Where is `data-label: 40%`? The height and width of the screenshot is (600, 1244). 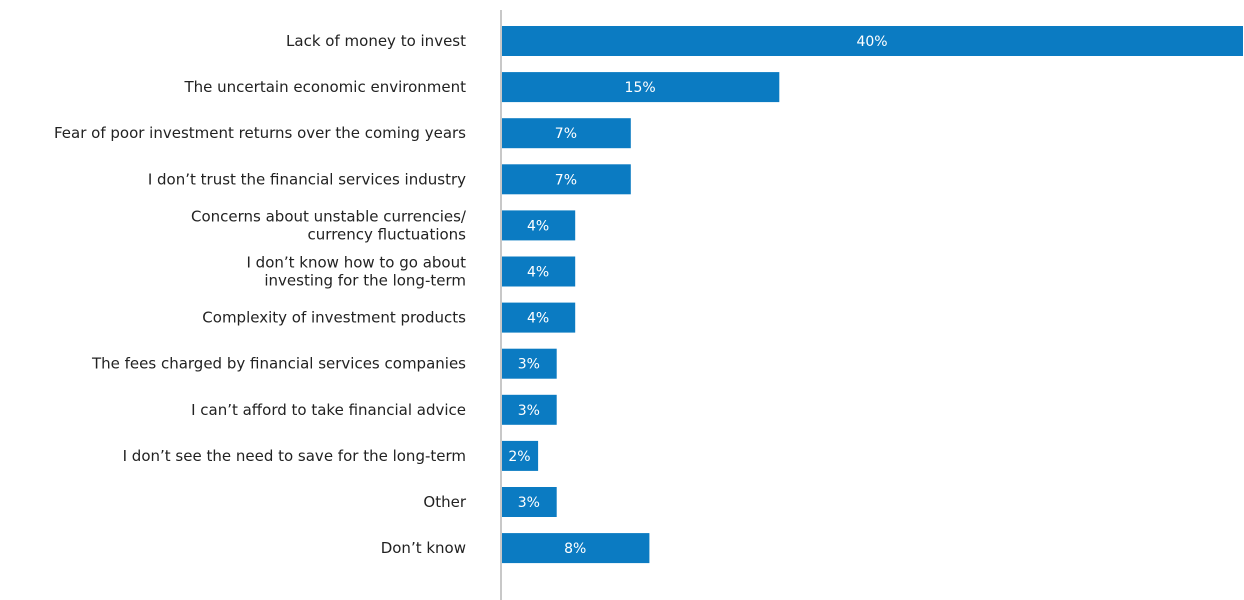 data-label: 40% is located at coordinates (871, 42).